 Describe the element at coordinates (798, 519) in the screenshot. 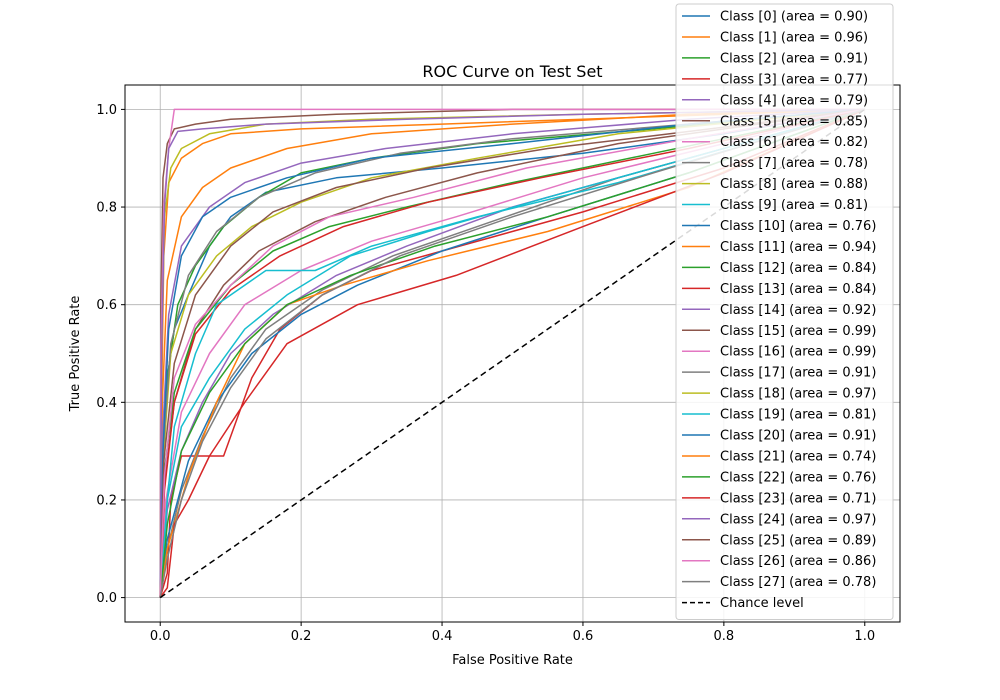

I see `legend-entry: Class [24] (area = 0.97)` at that location.